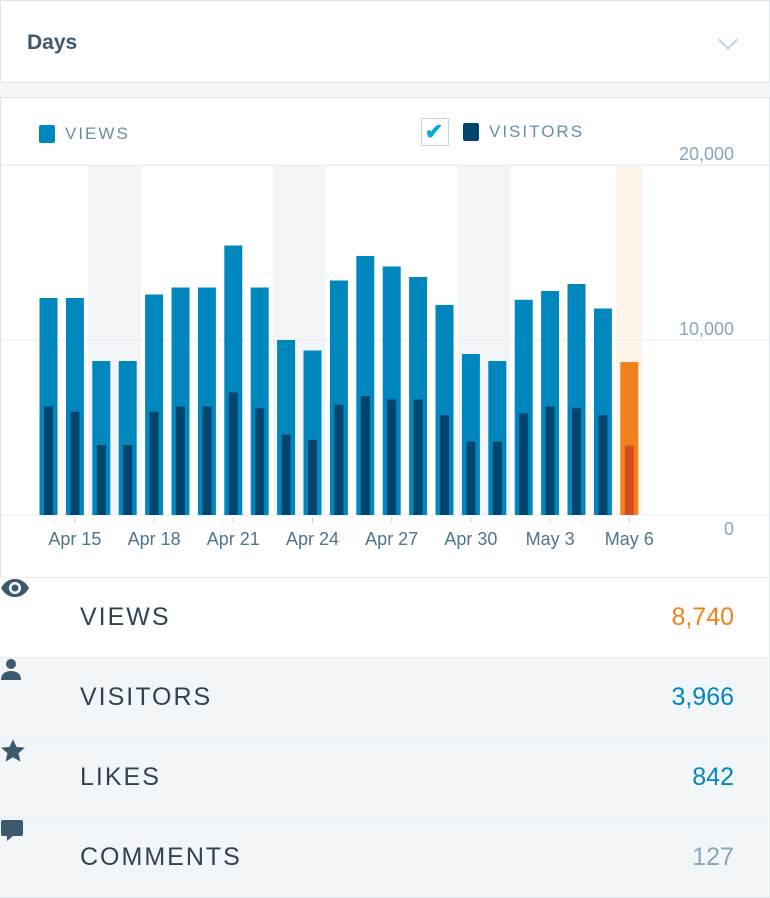 Image resolution: width=770 pixels, height=898 pixels. What do you see at coordinates (702, 617) in the screenshot?
I see `stat-value: 8,740` at bounding box center [702, 617].